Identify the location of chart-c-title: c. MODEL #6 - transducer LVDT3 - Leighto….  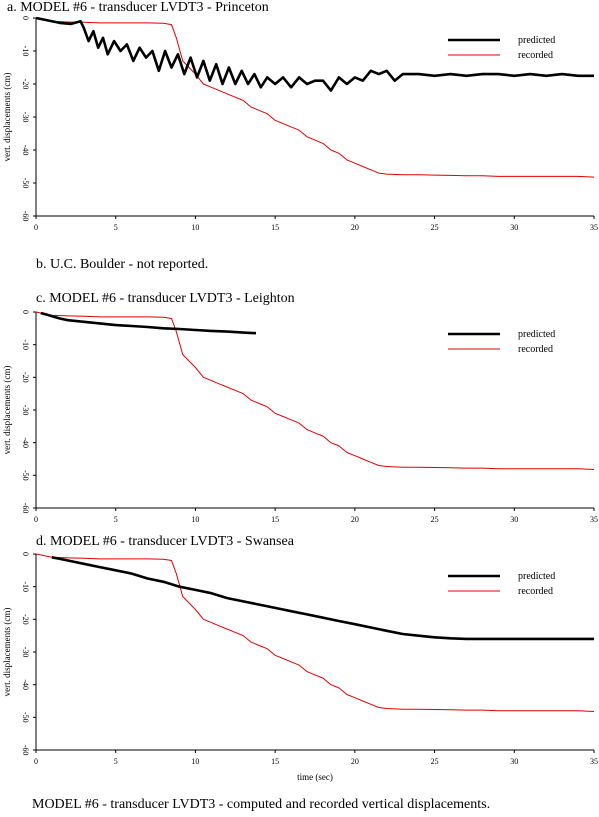
(165, 298).